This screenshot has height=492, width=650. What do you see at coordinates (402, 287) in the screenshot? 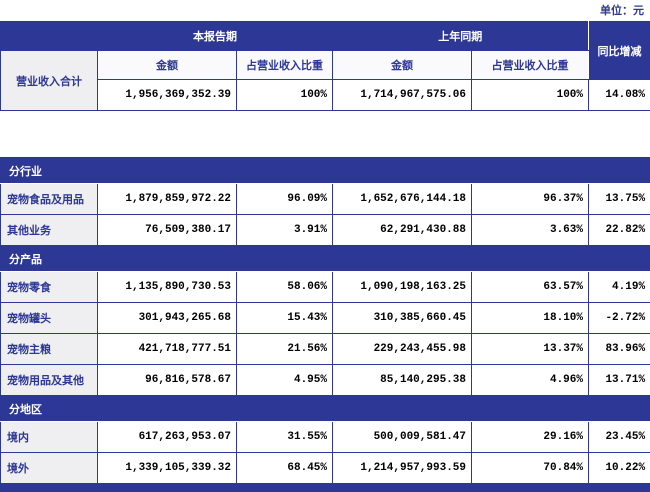
I see `prior-amount-cell: 1,090,198,163.25` at bounding box center [402, 287].